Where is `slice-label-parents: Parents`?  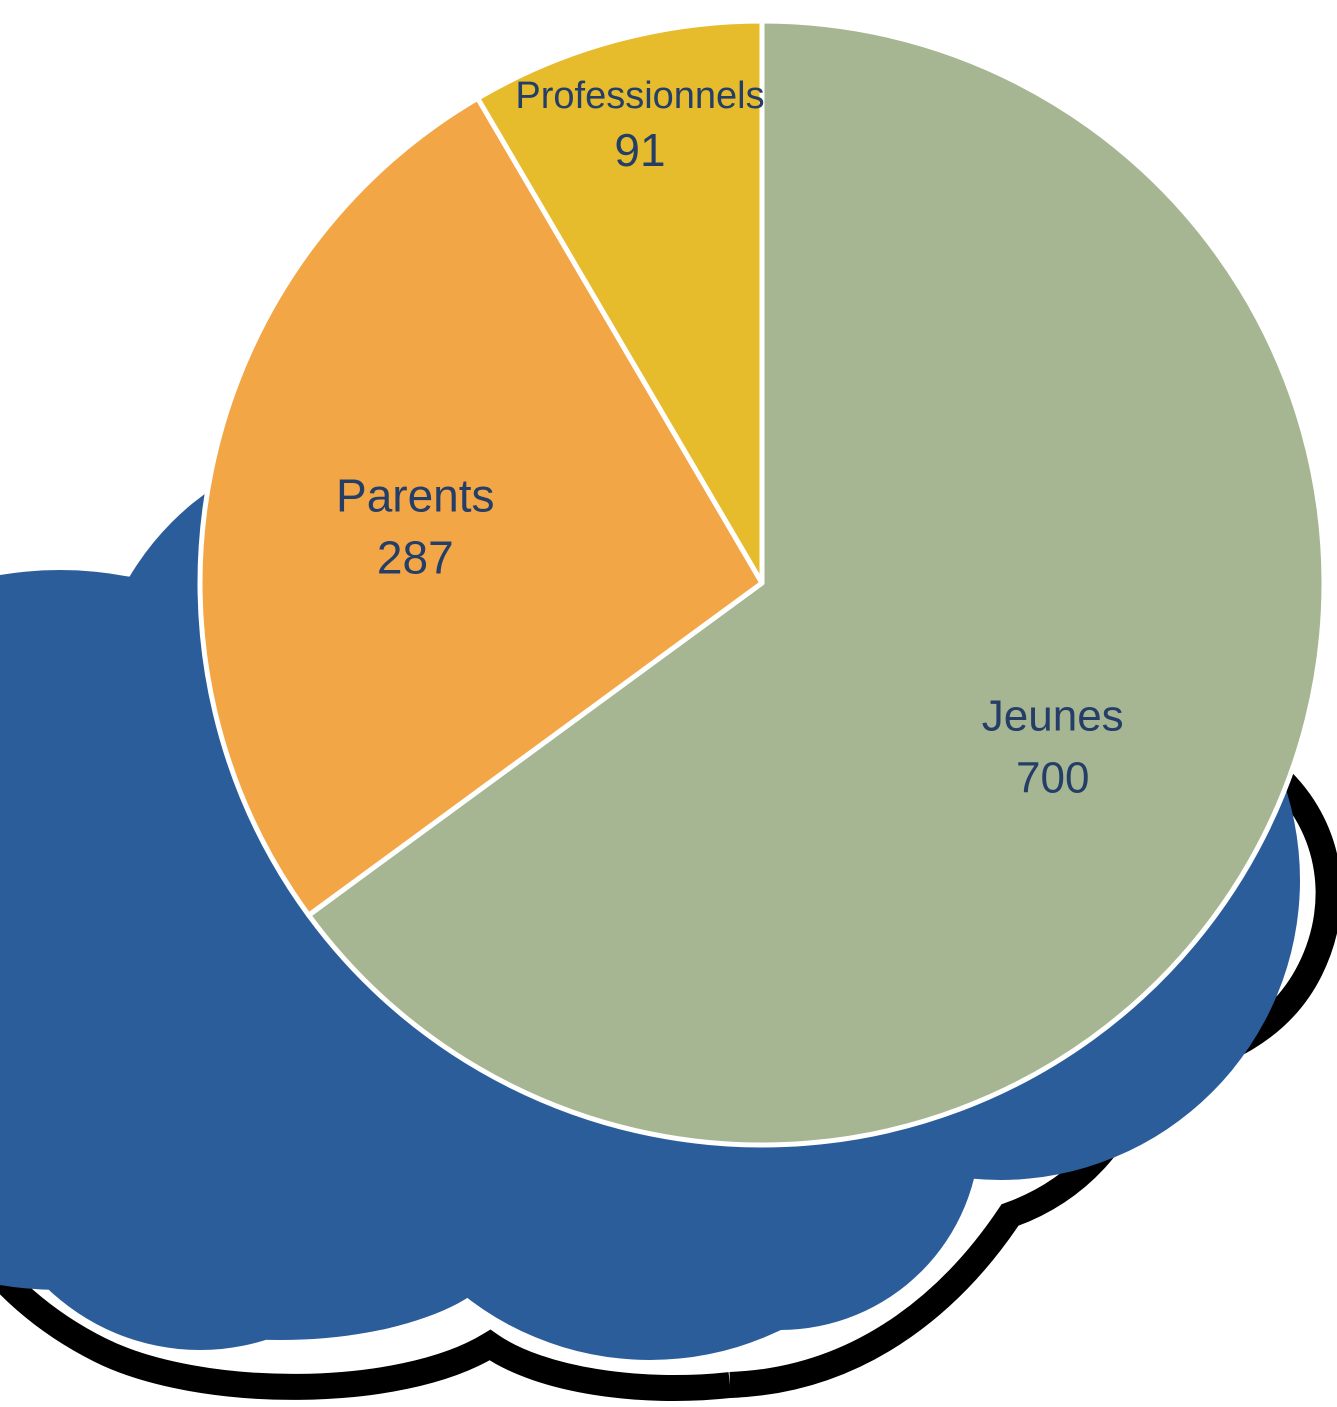 slice-label-parents: Parents is located at coordinates (415, 495).